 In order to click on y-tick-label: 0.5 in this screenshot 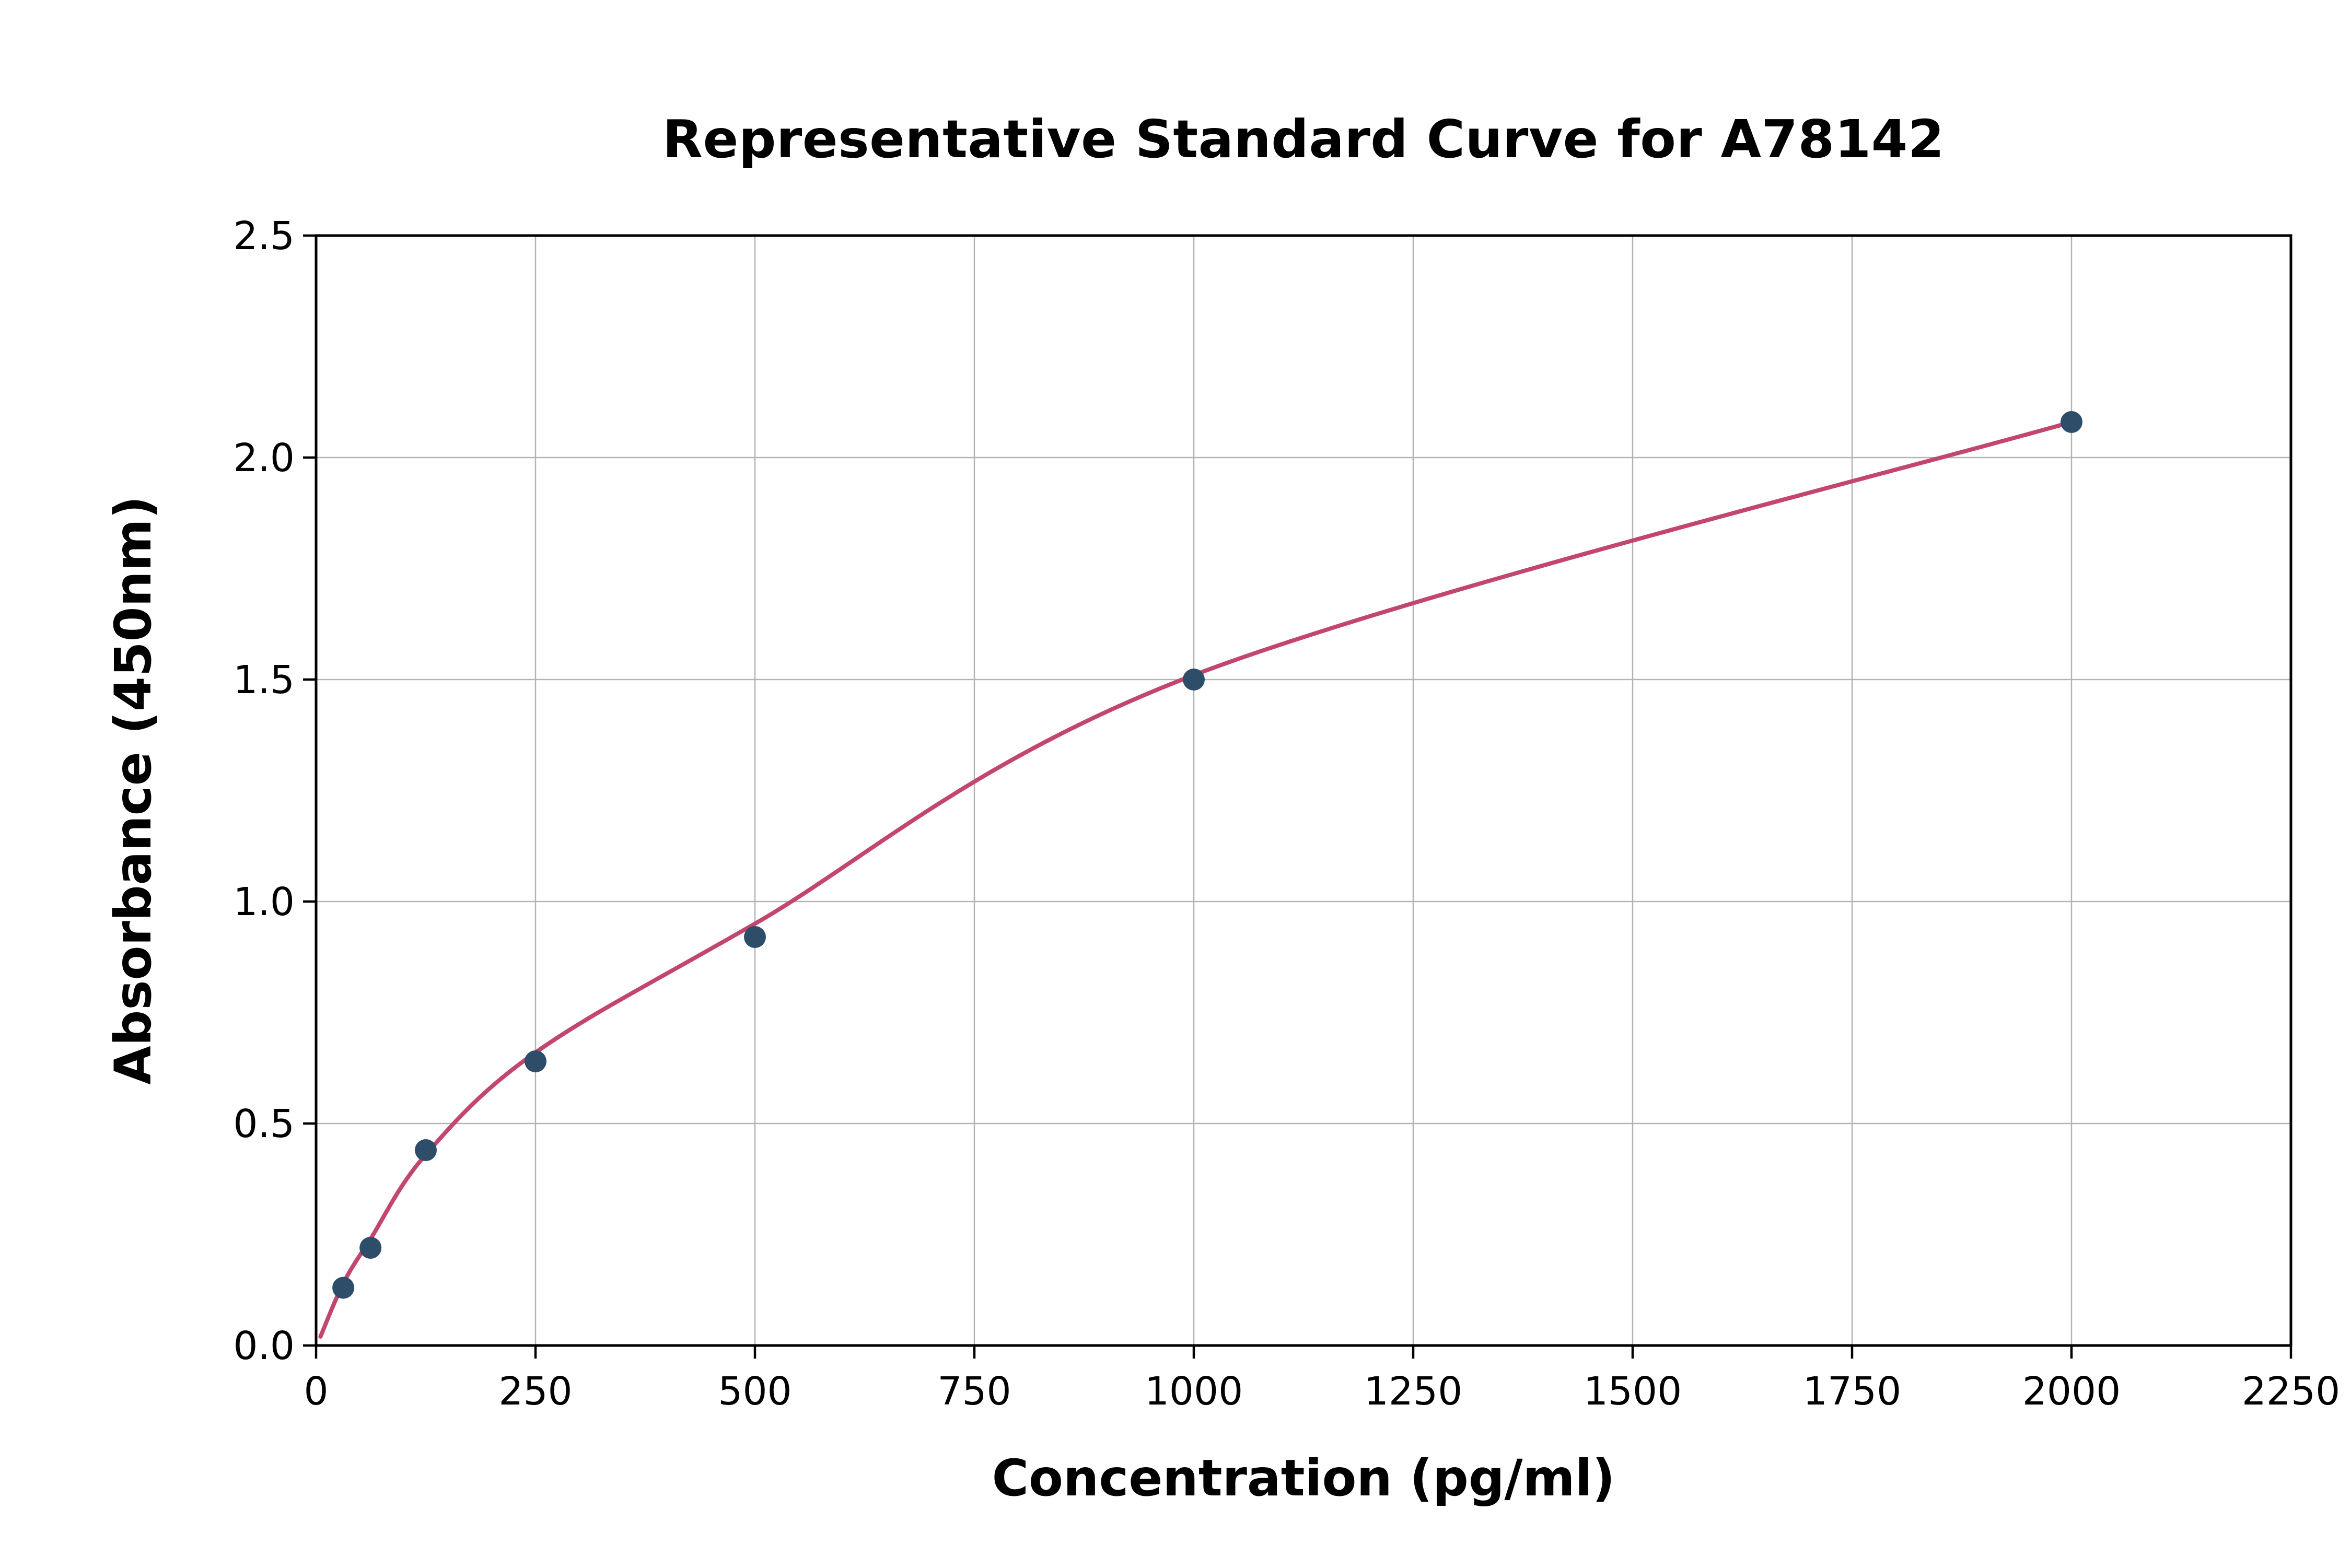, I will do `click(264, 1124)`.